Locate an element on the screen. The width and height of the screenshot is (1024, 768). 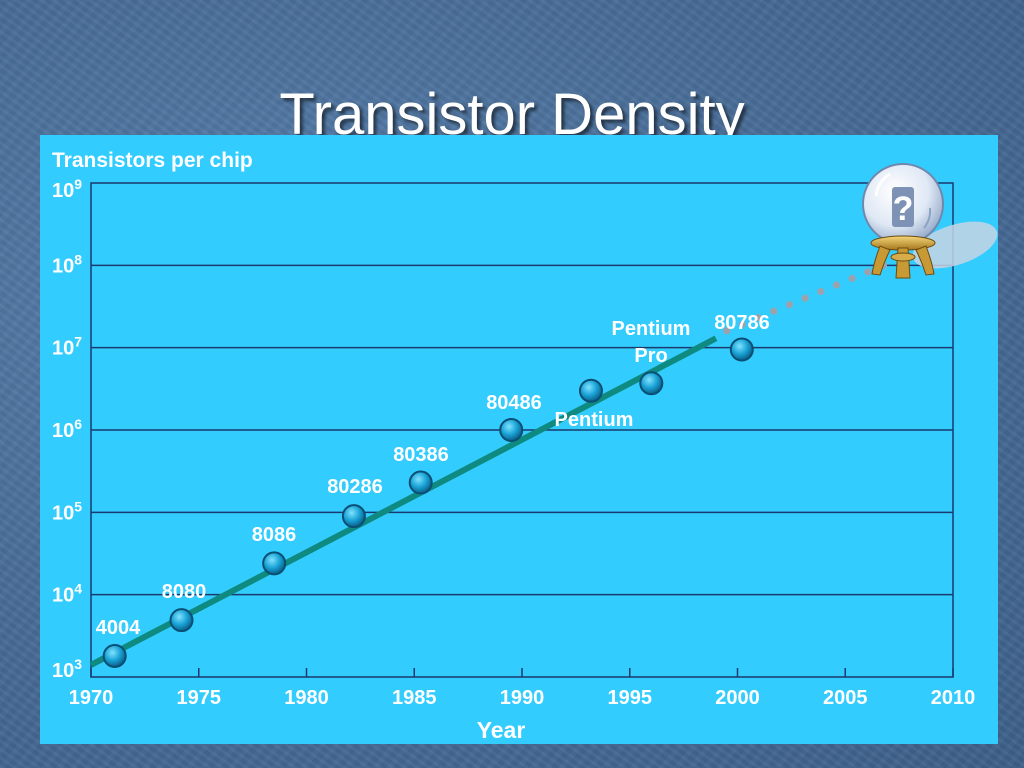
data-point-pentium is located at coordinates (590, 390).